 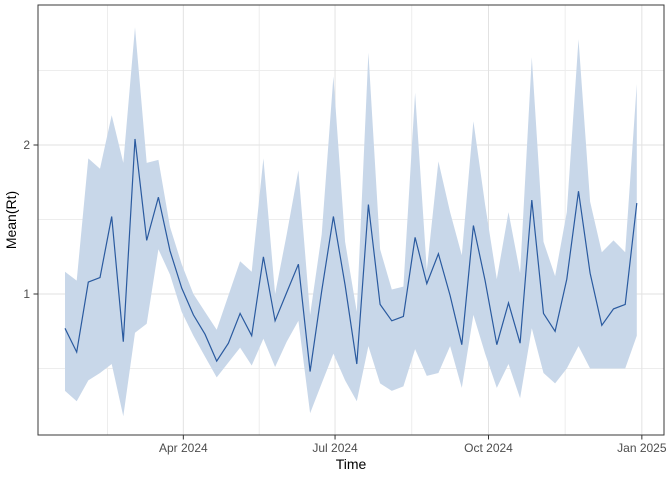 What do you see at coordinates (11, 220) in the screenshot?
I see `y-axis-title: Mean(Rt)` at bounding box center [11, 220].